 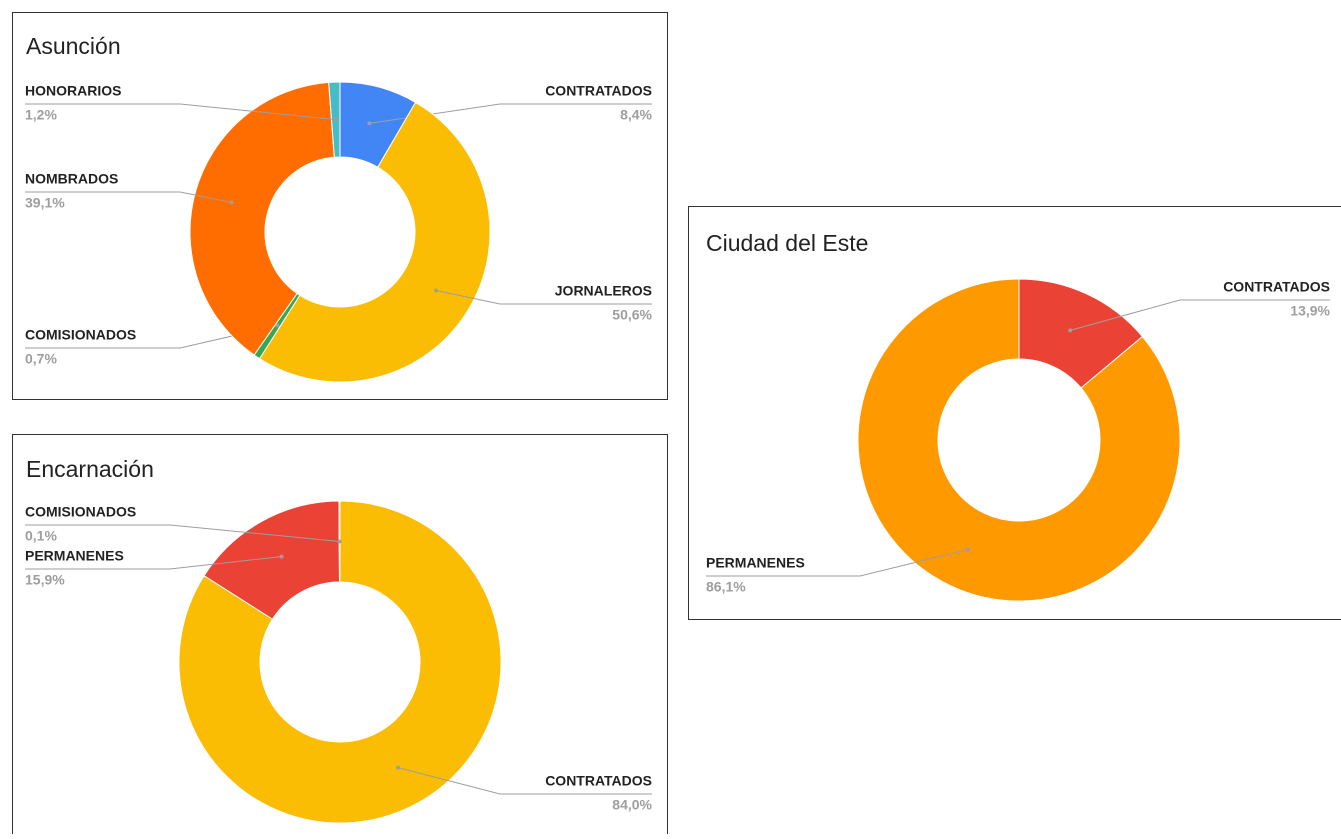 What do you see at coordinates (726, 587) in the screenshot?
I see `slice-value: 86,1%` at bounding box center [726, 587].